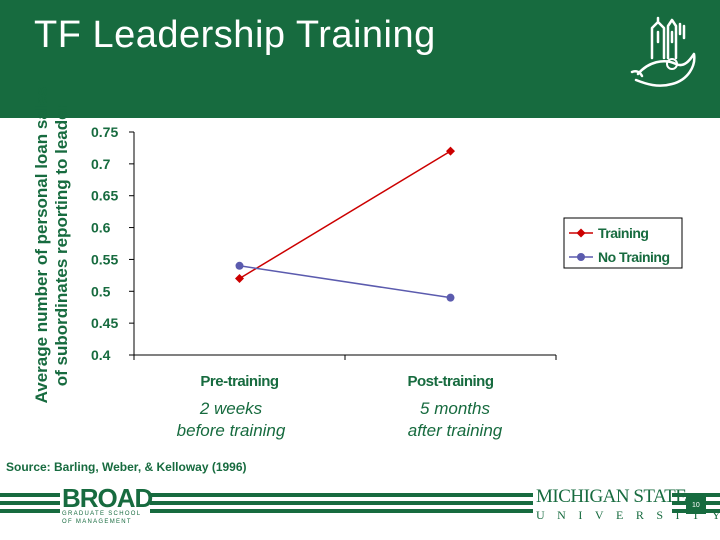 This screenshot has width=720, height=540. Describe the element at coordinates (239, 381) in the screenshot. I see `x-tick-label: Pre-training` at that location.